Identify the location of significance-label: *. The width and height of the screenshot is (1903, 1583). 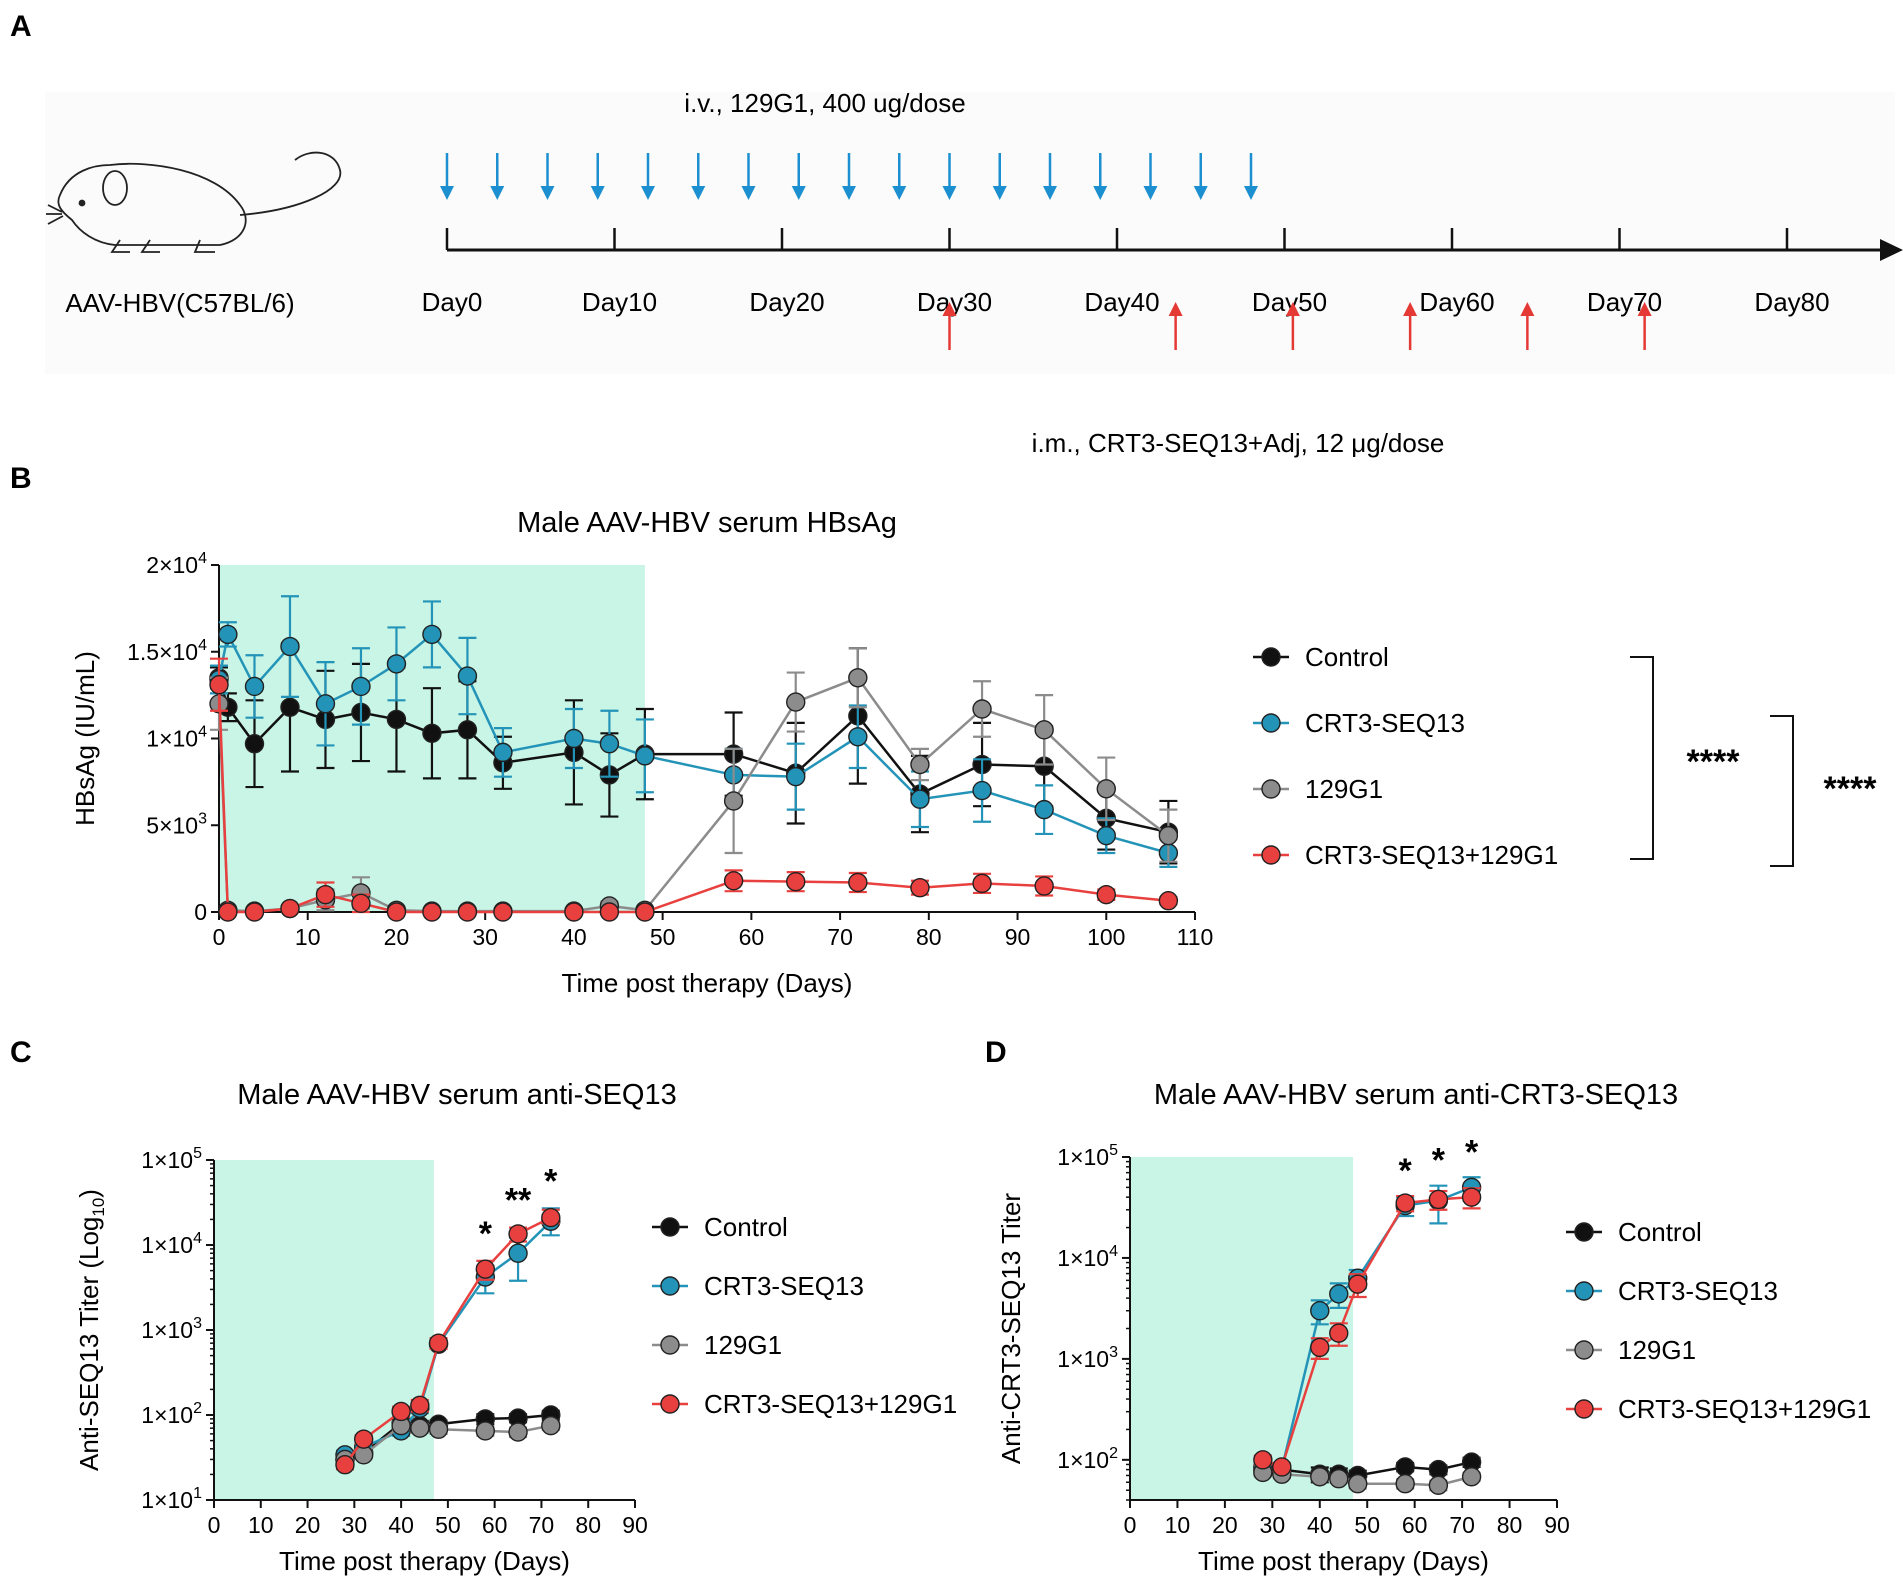
(1439, 1161).